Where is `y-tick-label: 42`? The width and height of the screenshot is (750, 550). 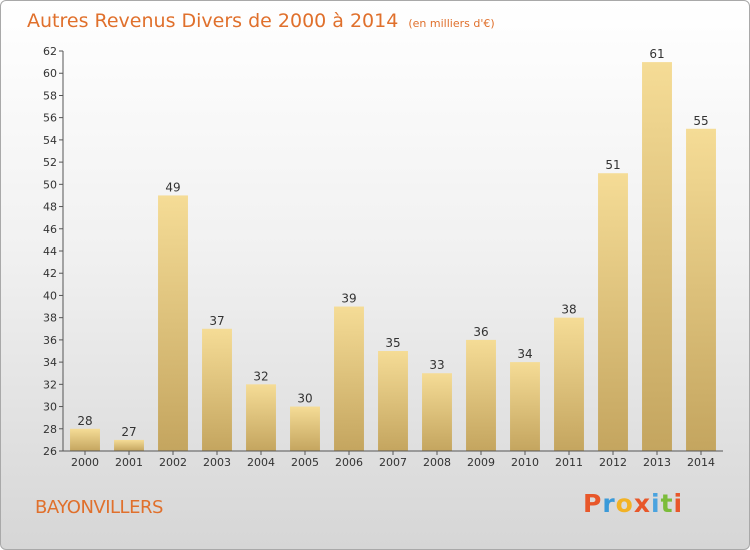
y-tick-label: 42 is located at coordinates (50, 273).